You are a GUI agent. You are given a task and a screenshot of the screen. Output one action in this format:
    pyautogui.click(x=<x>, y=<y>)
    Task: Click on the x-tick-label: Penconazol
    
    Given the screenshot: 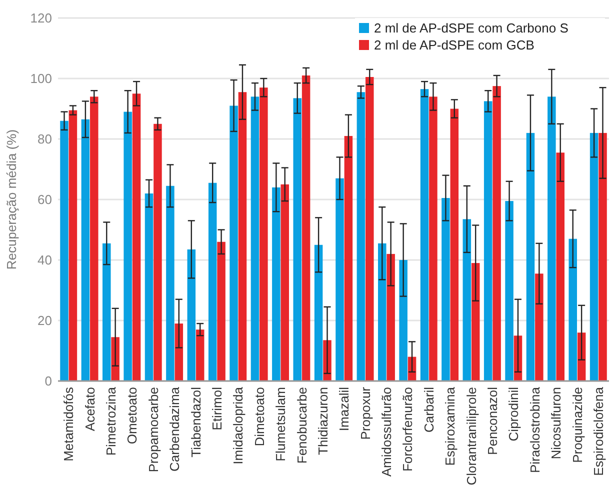 What is the action you would take?
    pyautogui.click(x=492, y=420)
    